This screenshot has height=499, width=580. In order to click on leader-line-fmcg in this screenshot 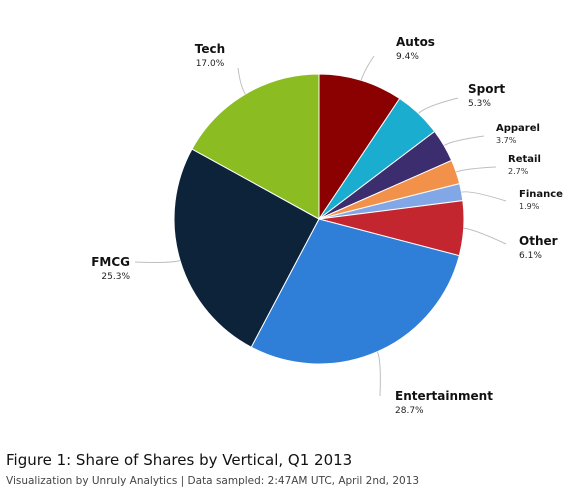, I will do `click(157, 261)`.